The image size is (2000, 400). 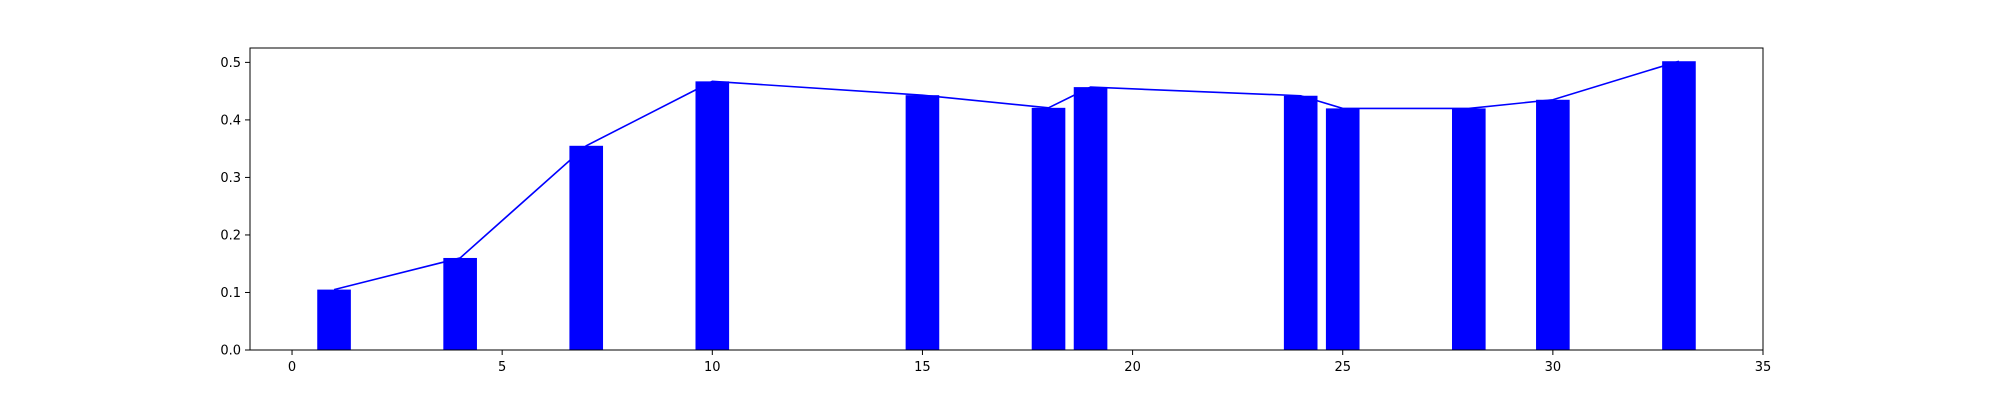 What do you see at coordinates (712, 367) in the screenshot?
I see `x-tick-label: 10` at bounding box center [712, 367].